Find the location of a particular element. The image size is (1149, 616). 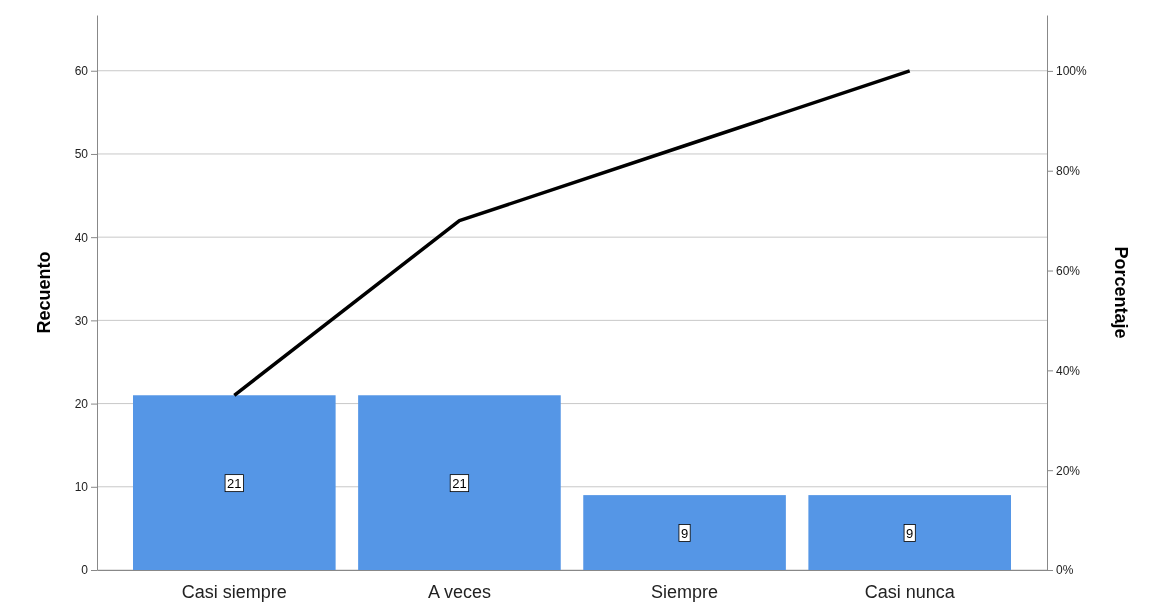

y-tick-label: 20 is located at coordinates (81, 403).